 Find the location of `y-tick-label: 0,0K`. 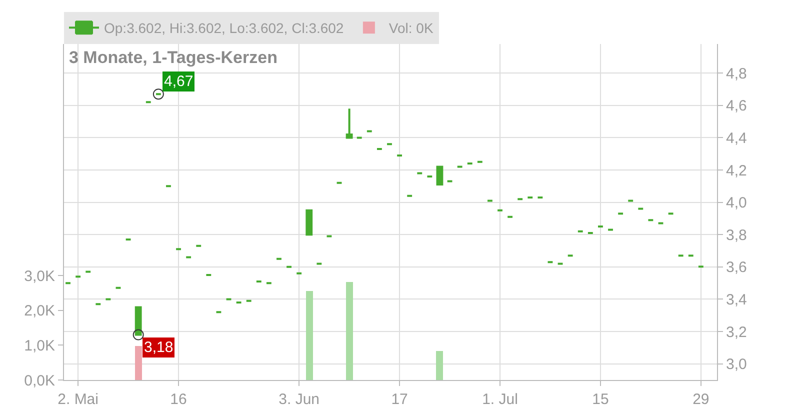

y-tick-label: 0,0K is located at coordinates (39, 381).